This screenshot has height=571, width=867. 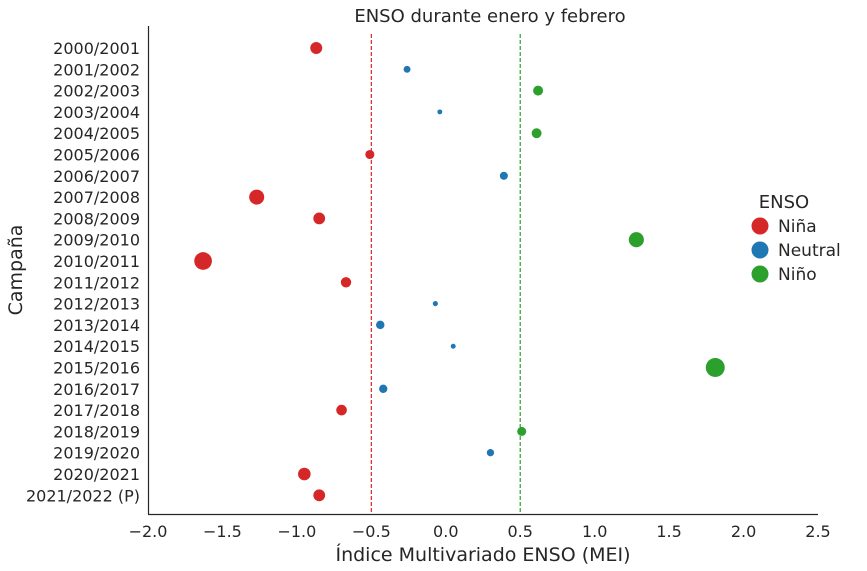 I want to click on legend-label: Niña, so click(x=797, y=227).